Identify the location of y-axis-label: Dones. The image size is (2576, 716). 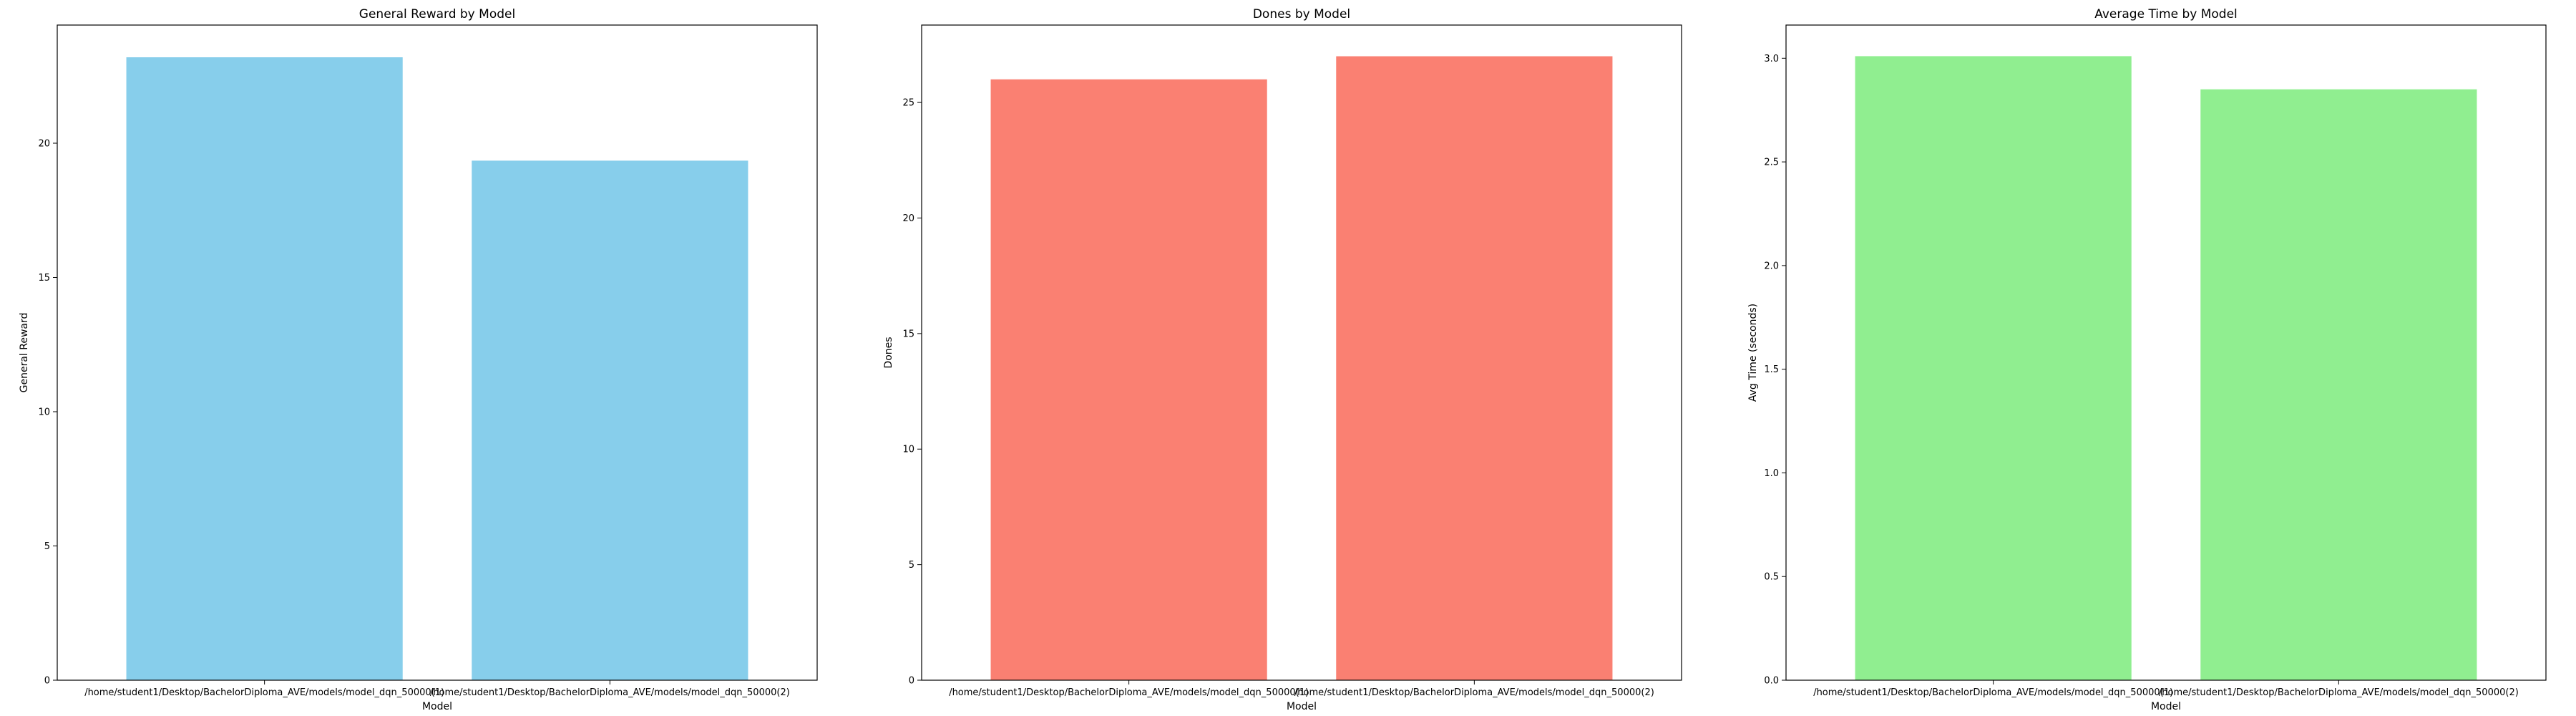
(888, 352).